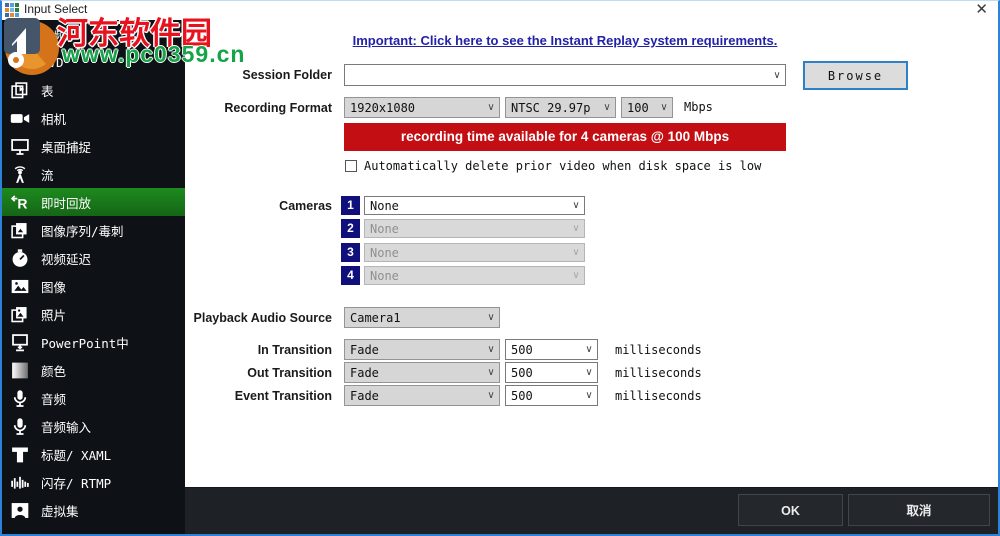 This screenshot has width=1000, height=536. Describe the element at coordinates (82, 231) in the screenshot. I see `sidebar-item-label: 图像序列/毒刺` at that location.